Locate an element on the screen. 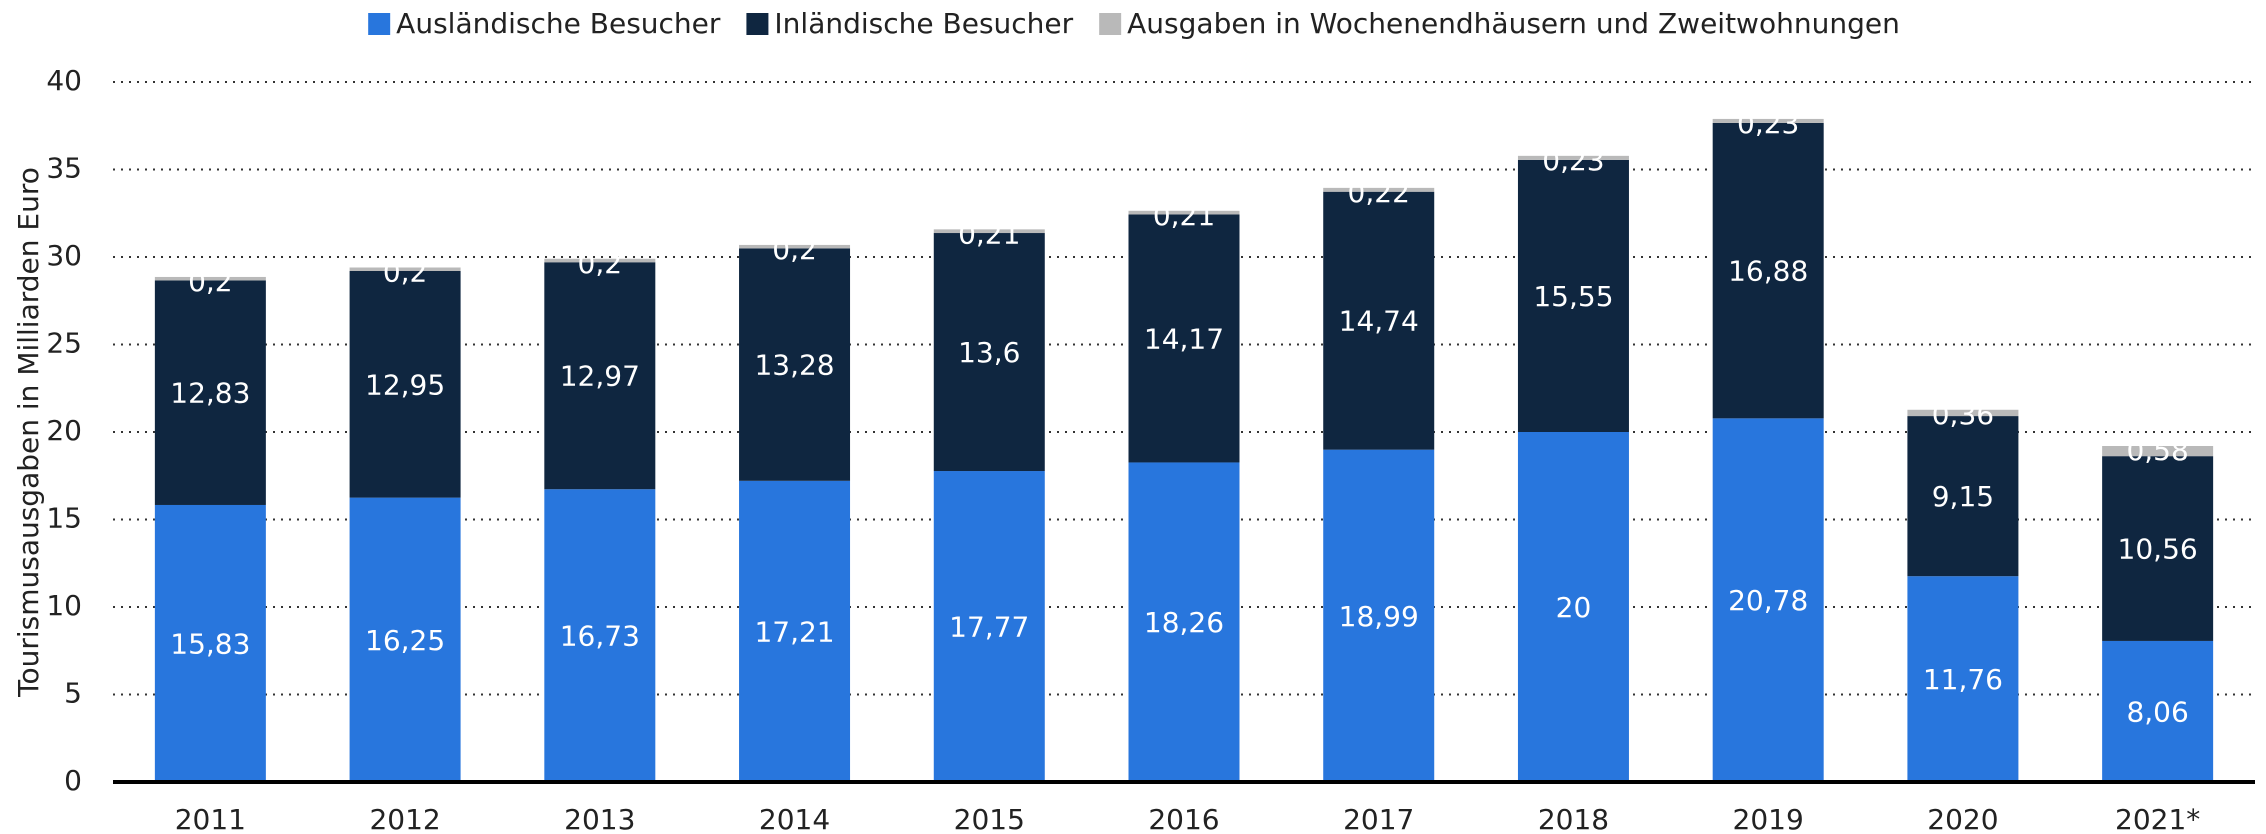 The width and height of the screenshot is (2266, 834). data-label: 10,56 is located at coordinates (2158, 549).